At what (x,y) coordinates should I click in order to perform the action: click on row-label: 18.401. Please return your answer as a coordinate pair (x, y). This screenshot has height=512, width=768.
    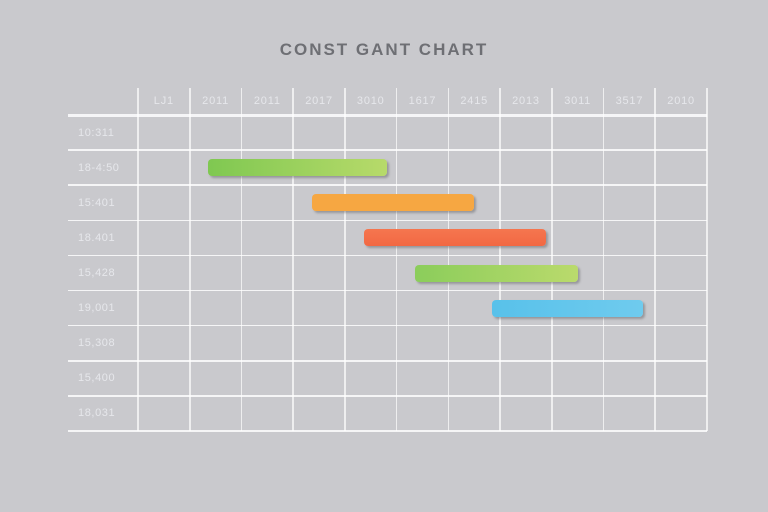
    Looking at the image, I should click on (97, 237).